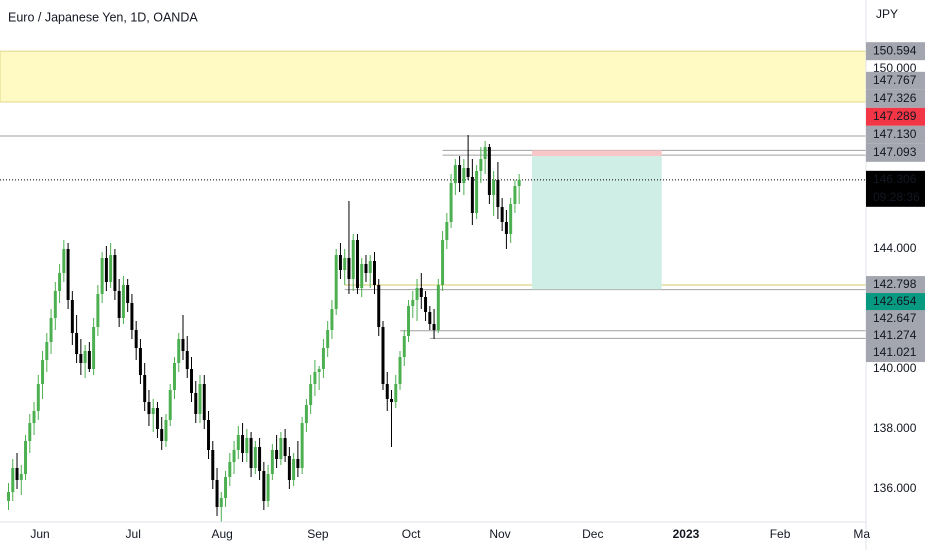  I want to click on price-label: 147.767, so click(895, 80).